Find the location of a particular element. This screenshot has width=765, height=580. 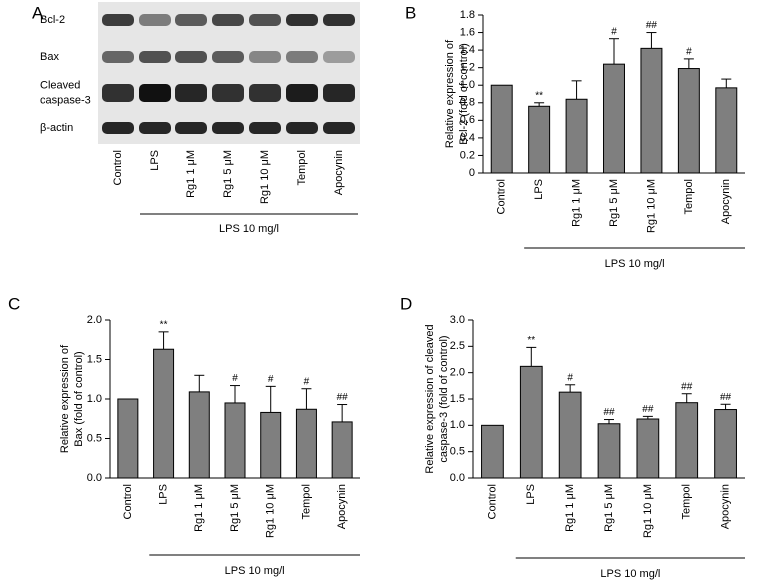

y-tick-label: 1.6 is located at coordinates (467, 32).